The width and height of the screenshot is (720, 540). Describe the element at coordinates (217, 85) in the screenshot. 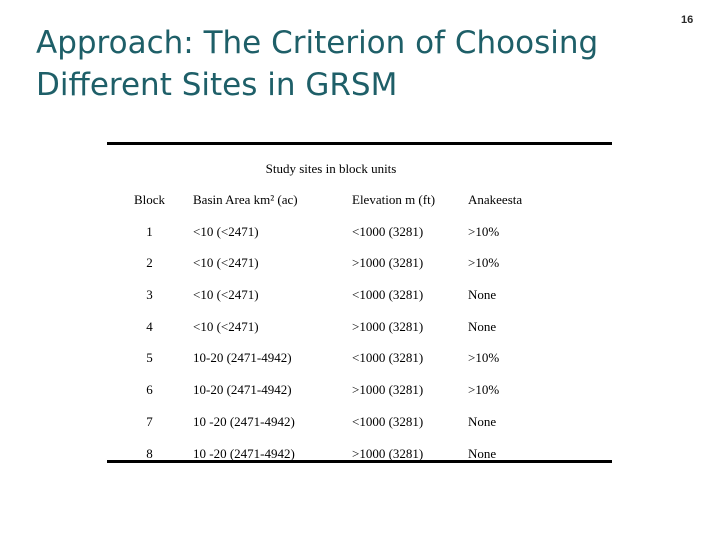

I see `slide-title-line-2: Different Sites in GRSM` at that location.